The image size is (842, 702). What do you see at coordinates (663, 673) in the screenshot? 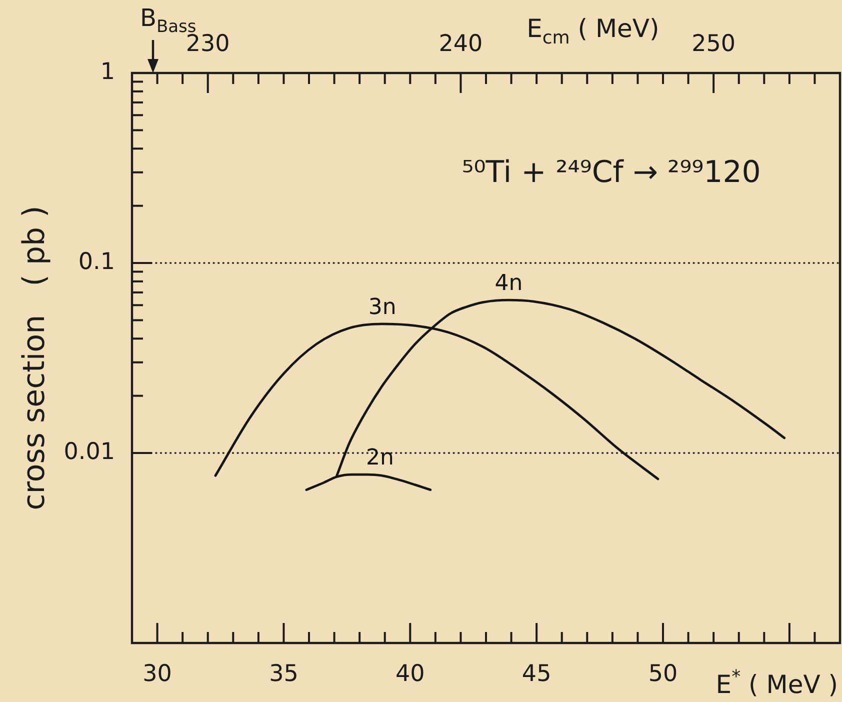
I see `x-tick-label: 50` at bounding box center [663, 673].